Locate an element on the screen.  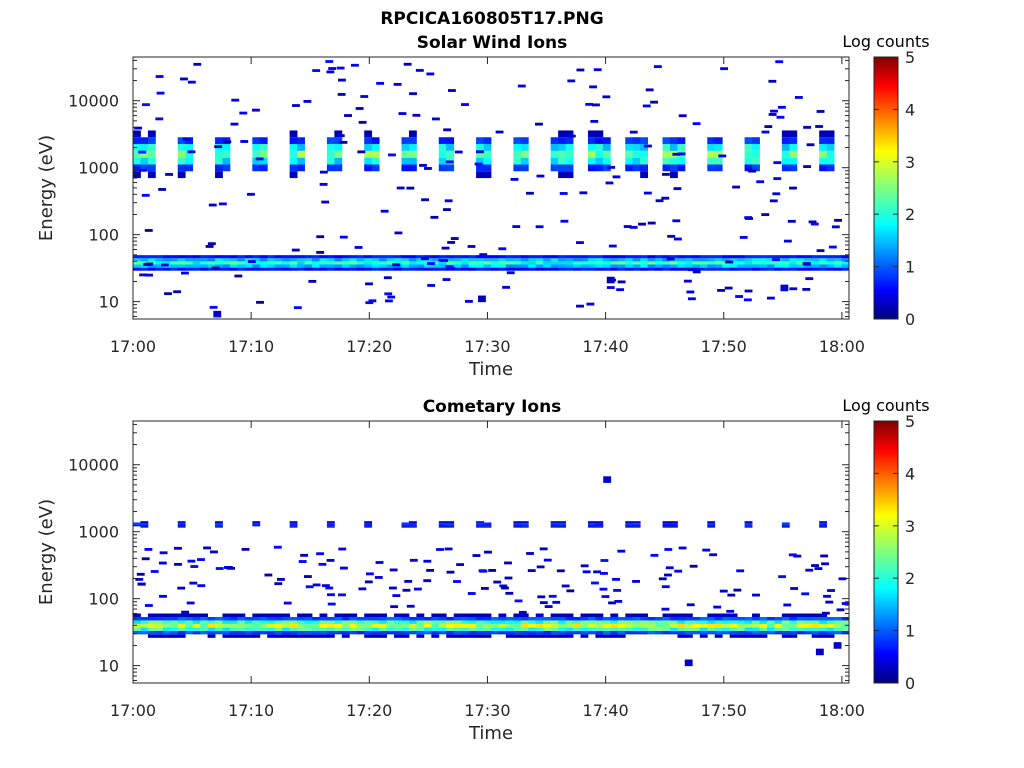
colorbar-tick-label: 1 is located at coordinates (910, 267).